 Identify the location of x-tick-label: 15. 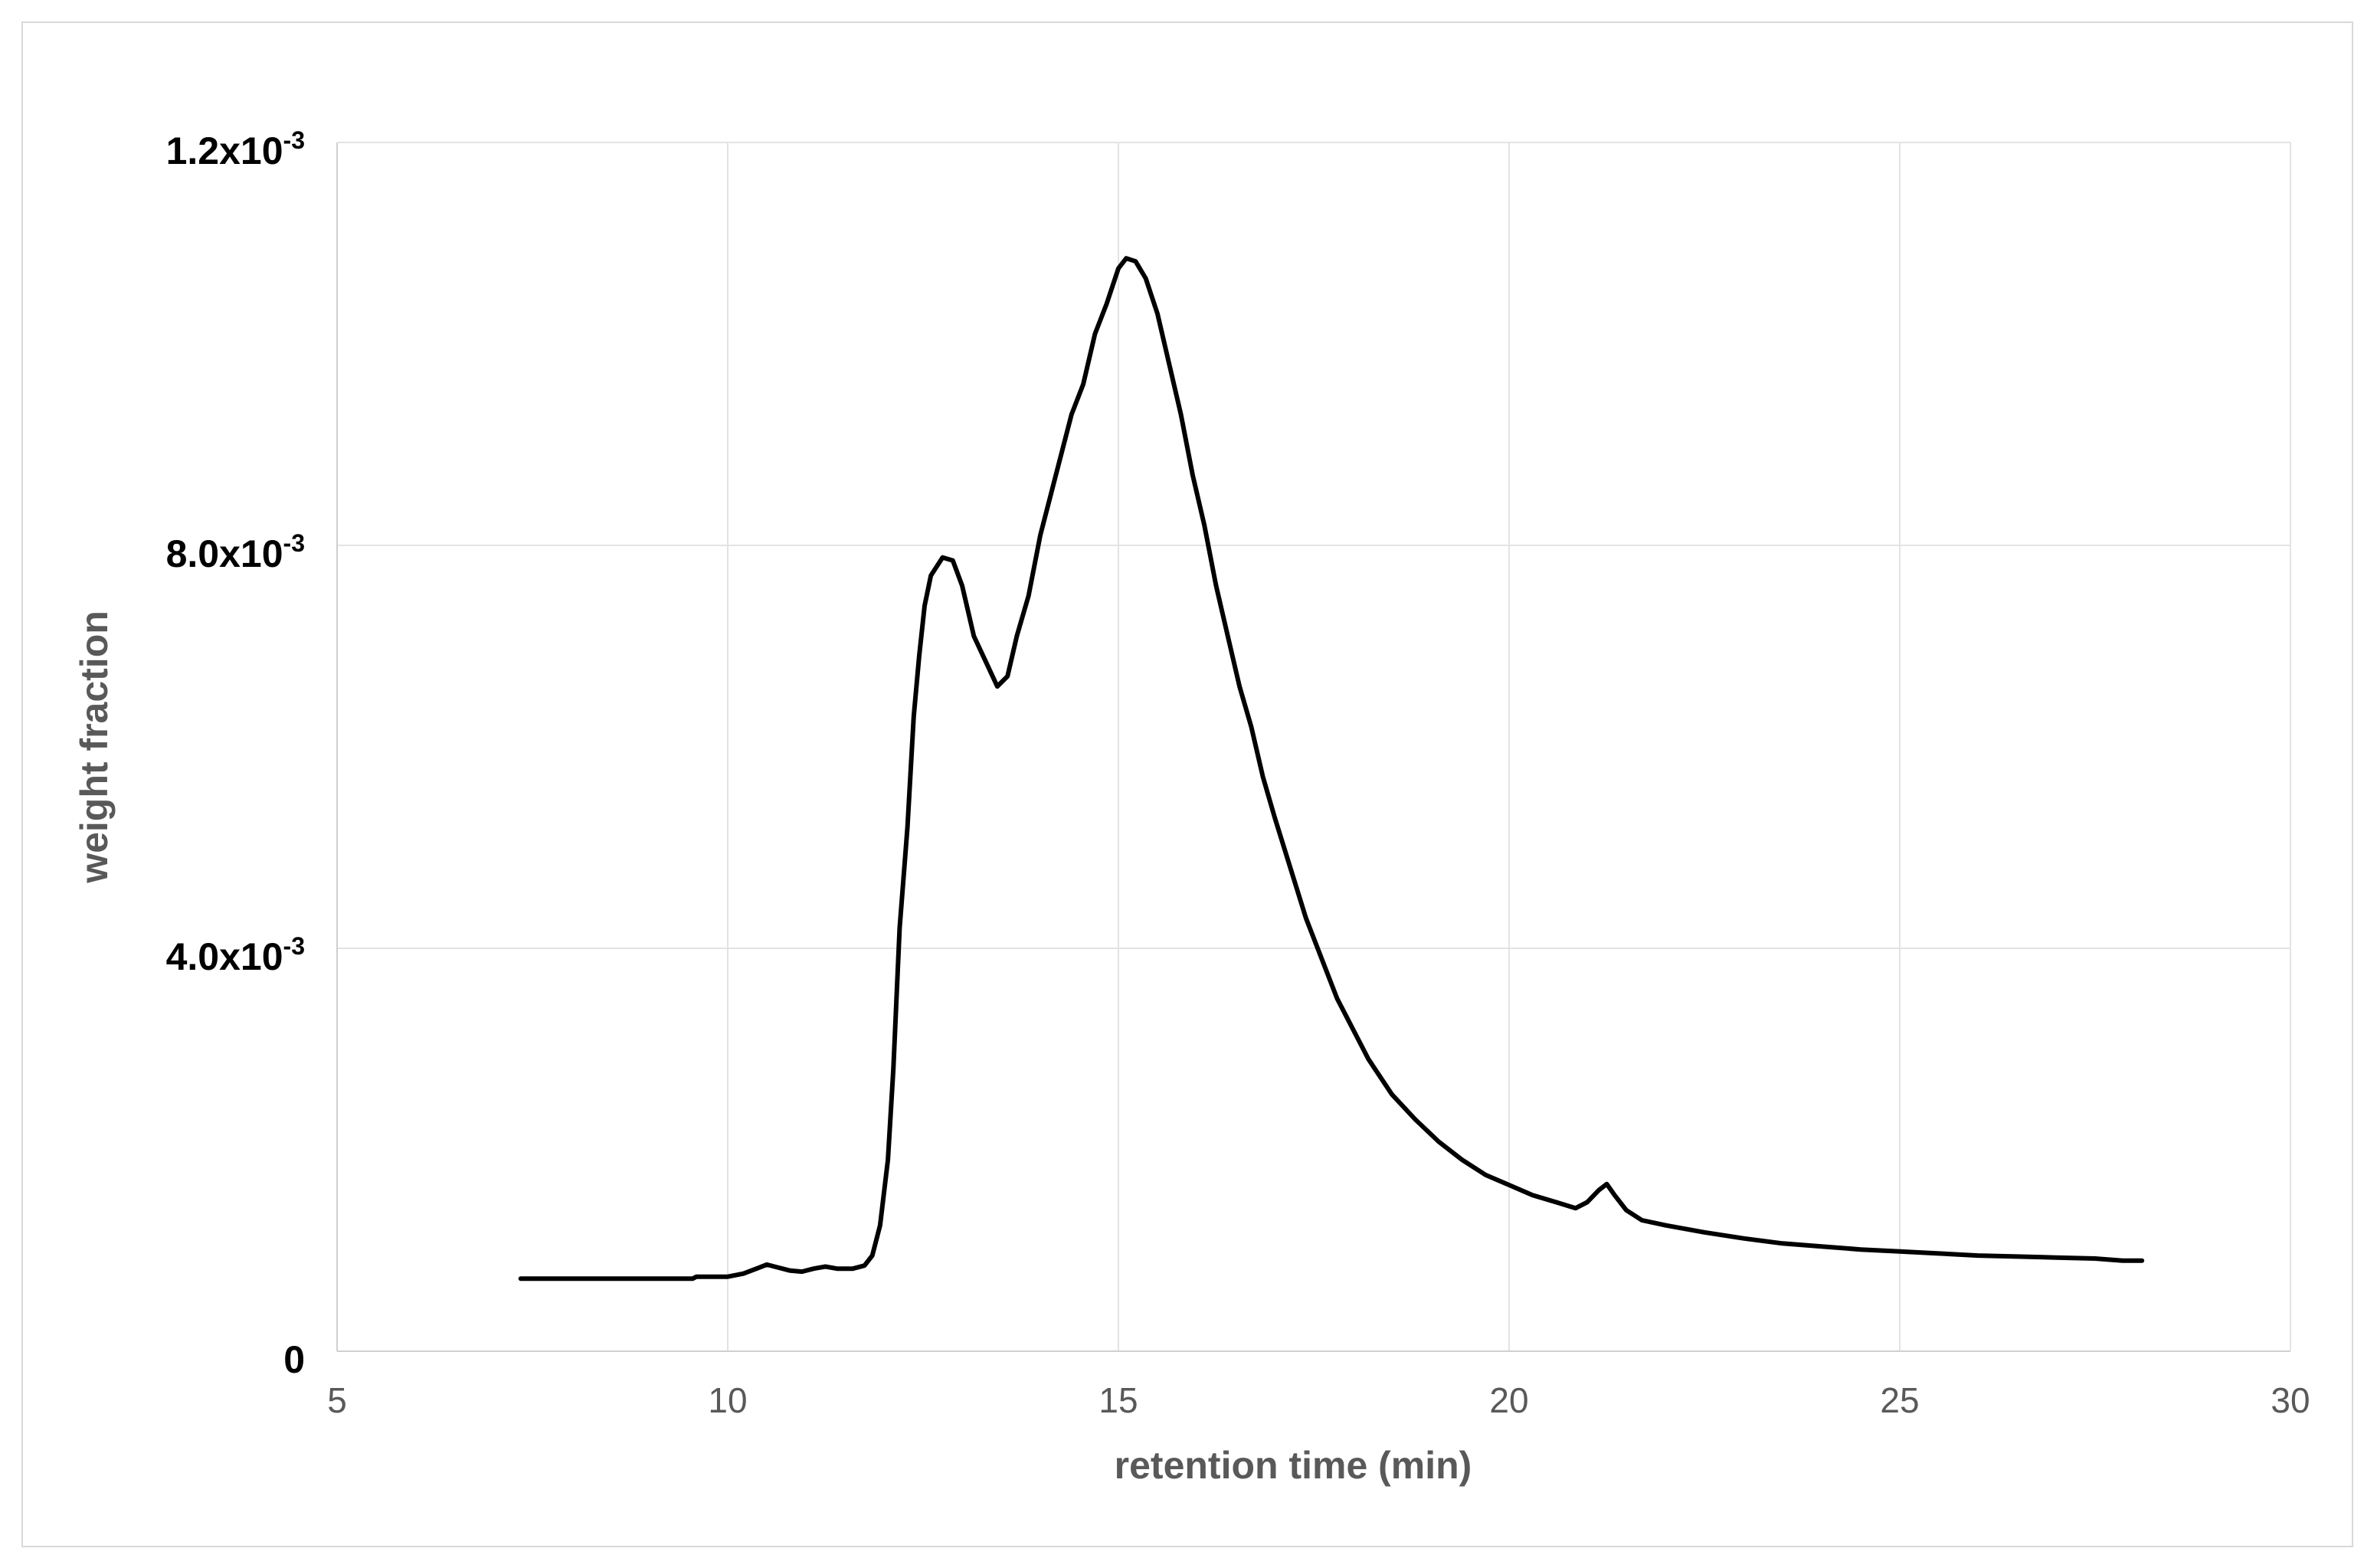
(1118, 1400).